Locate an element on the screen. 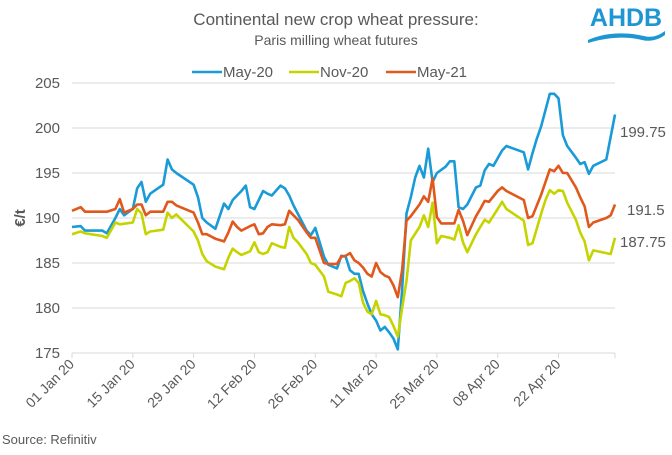 This screenshot has width=672, height=455. end-value-label: 191.5 is located at coordinates (646, 210).